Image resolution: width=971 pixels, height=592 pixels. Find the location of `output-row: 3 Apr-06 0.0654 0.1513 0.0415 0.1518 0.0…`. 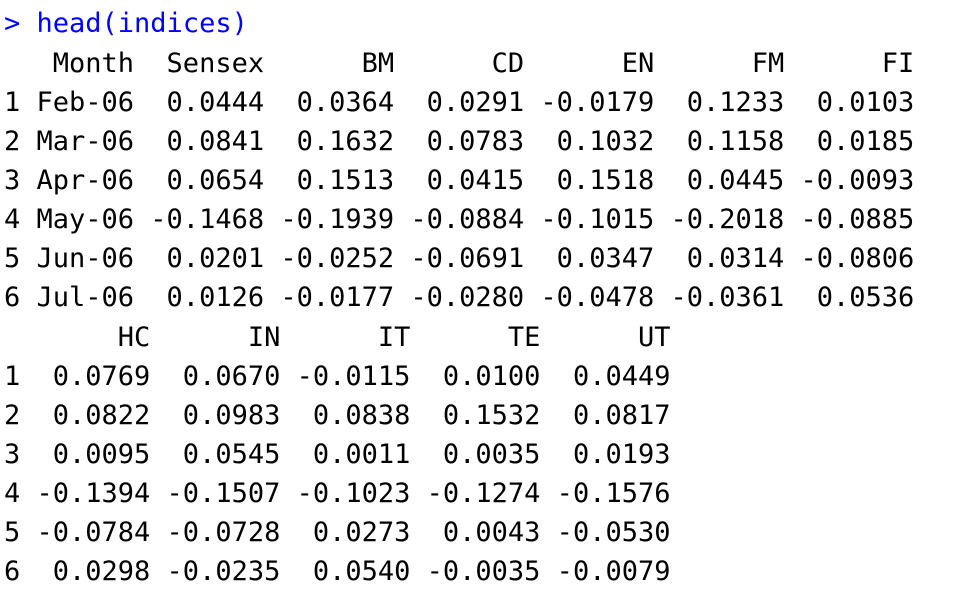

output-row: 3 Apr-06 0.0654 0.1513 0.0415 0.1518 0.0… is located at coordinates (459, 180).